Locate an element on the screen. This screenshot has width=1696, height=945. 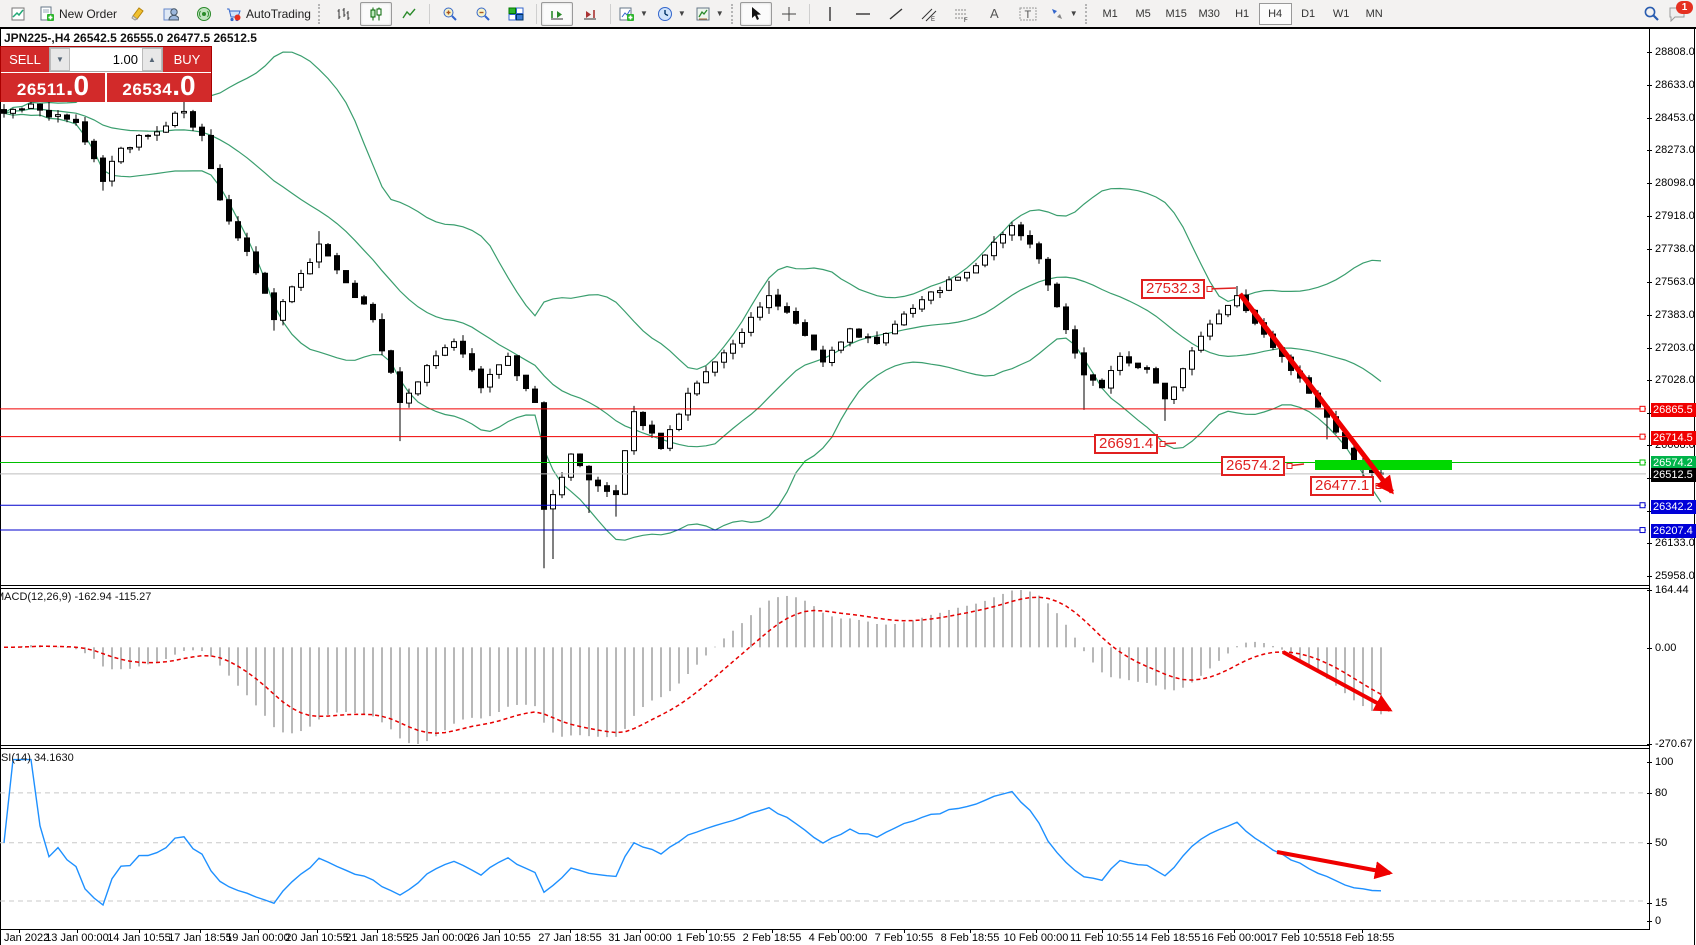
chart-window-icon is located at coordinates (18, 14).